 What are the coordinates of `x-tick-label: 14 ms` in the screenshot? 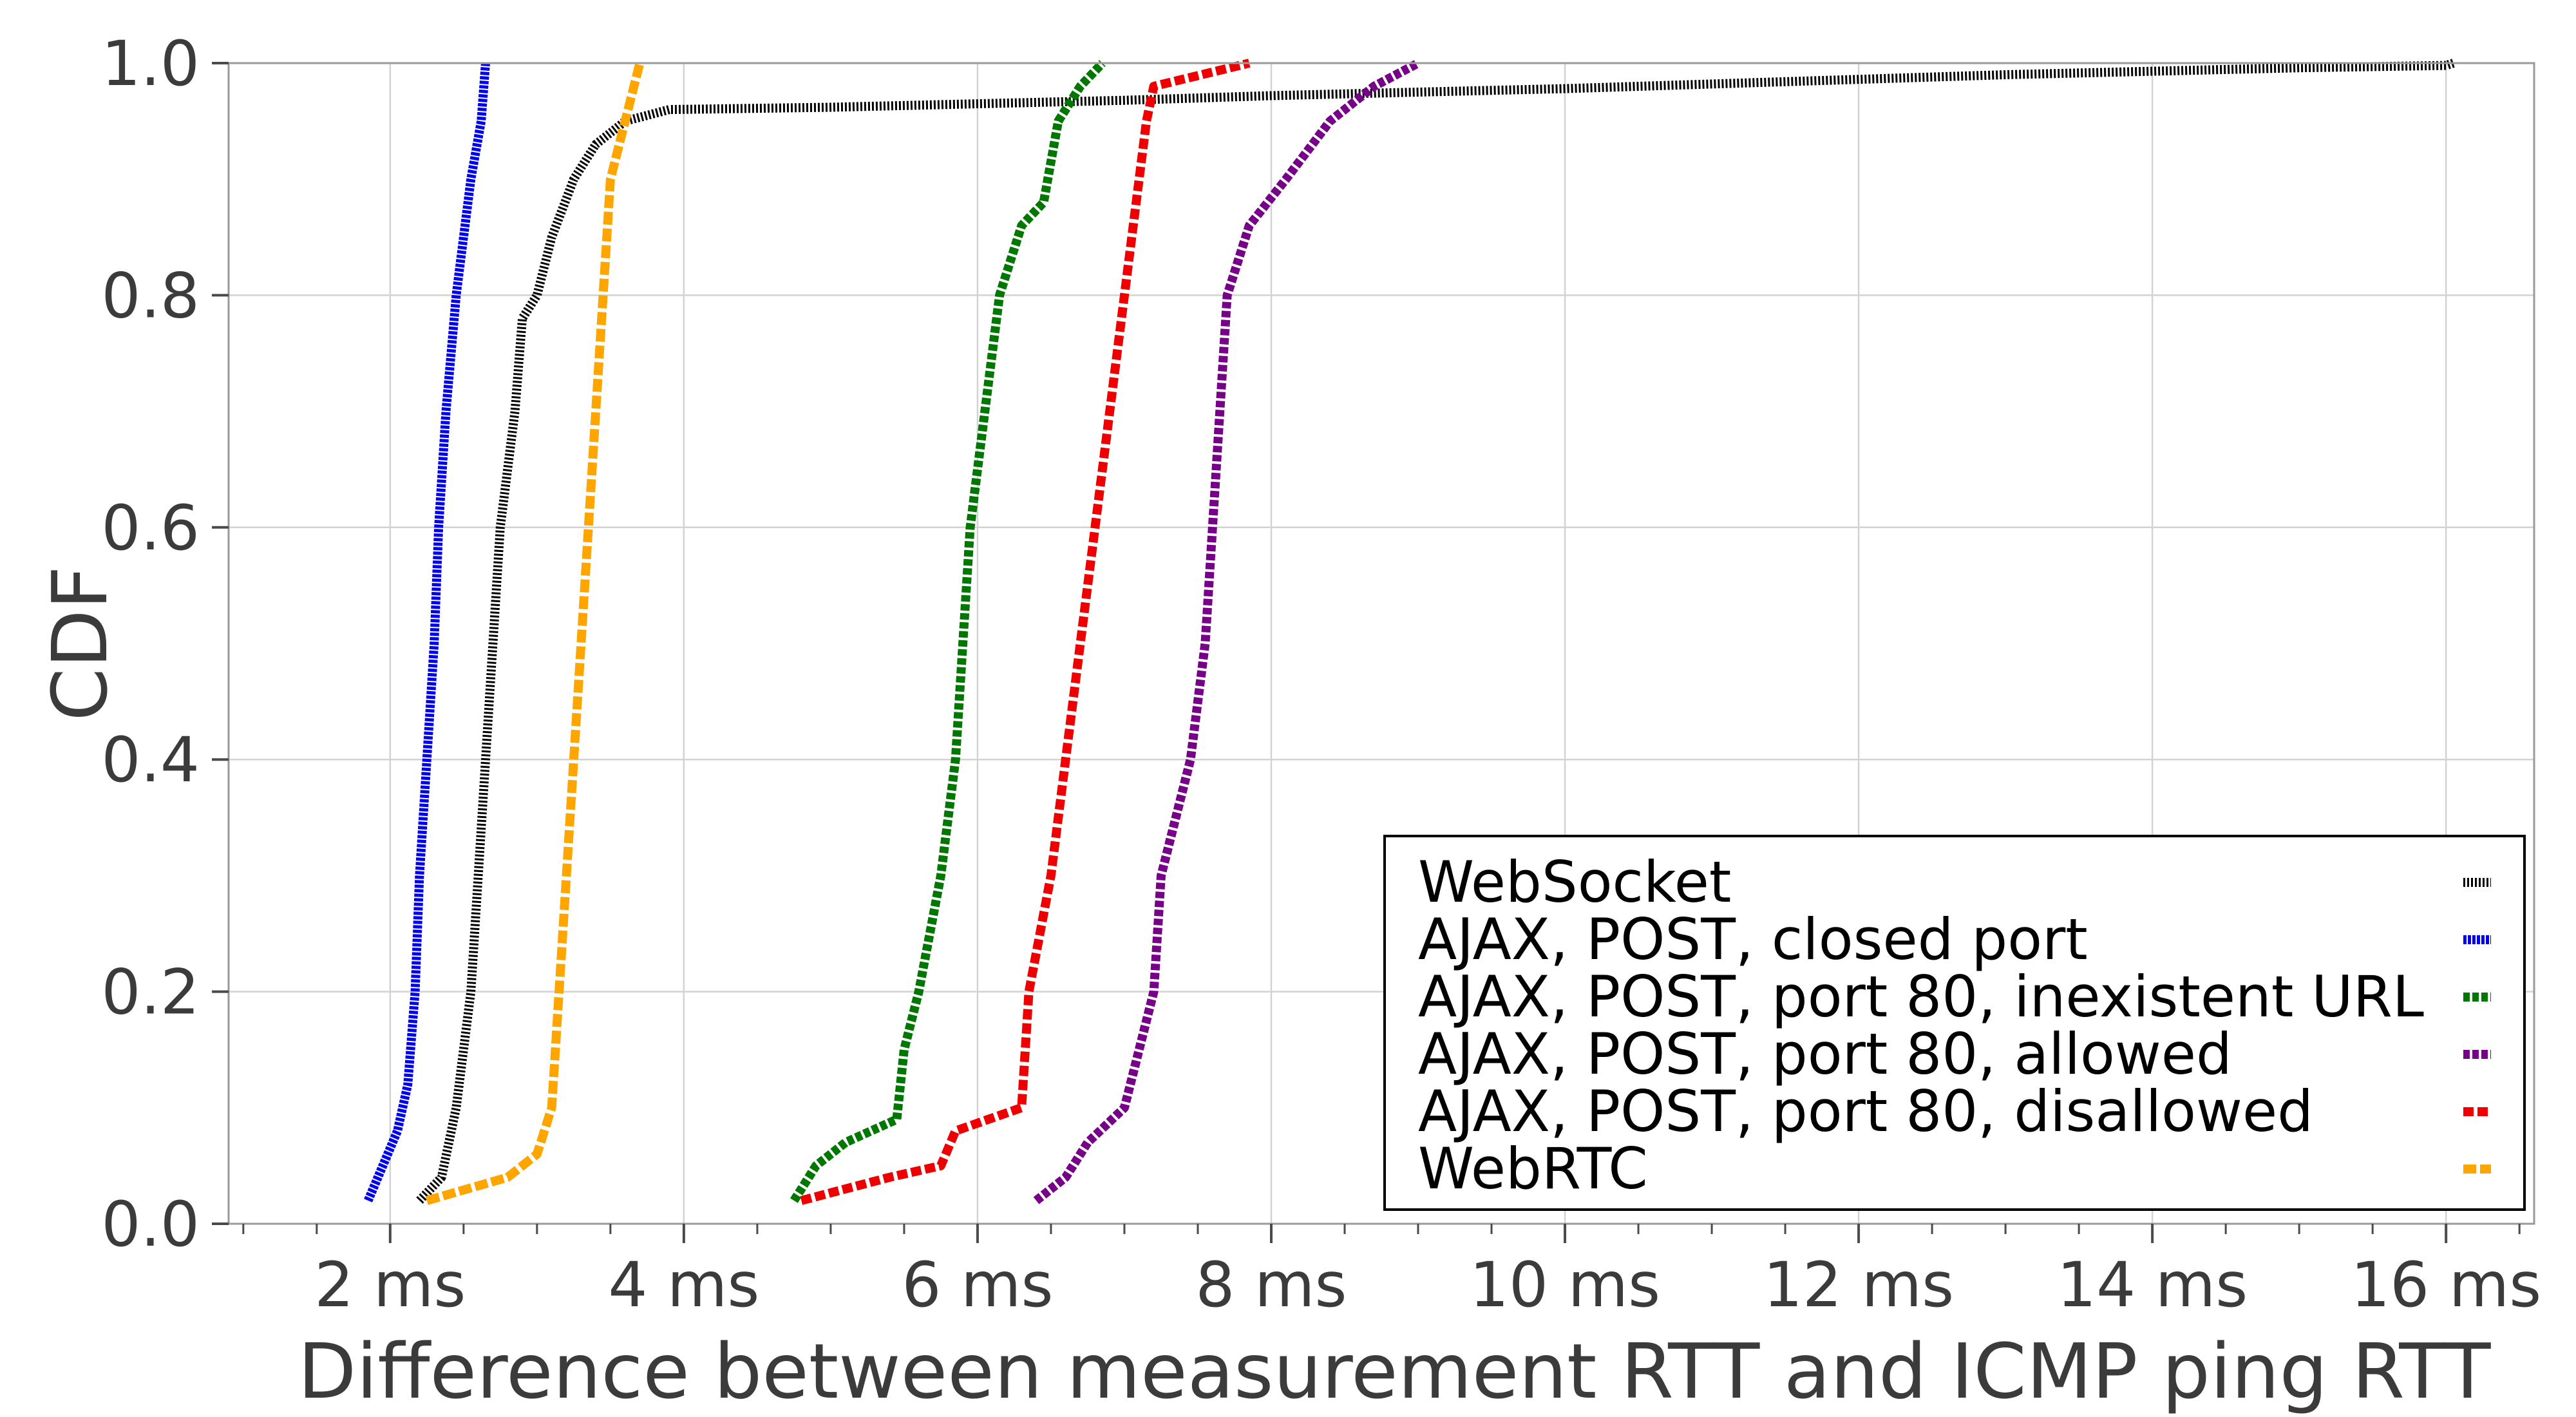 It's located at (2152, 1285).